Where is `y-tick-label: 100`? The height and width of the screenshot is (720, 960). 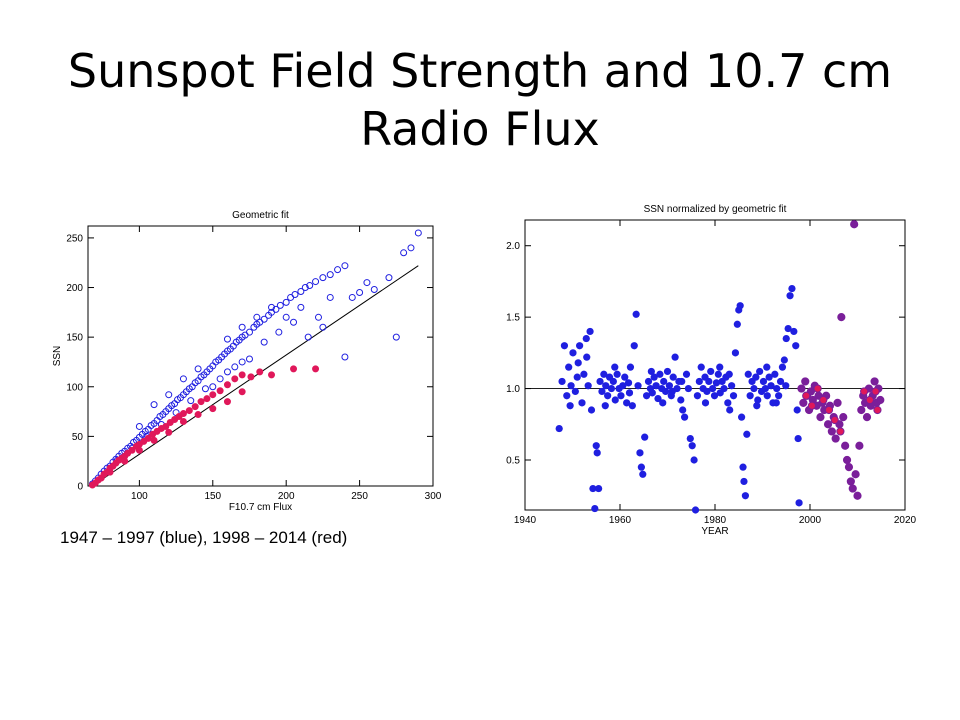
y-tick-label: 100 is located at coordinates (74, 387).